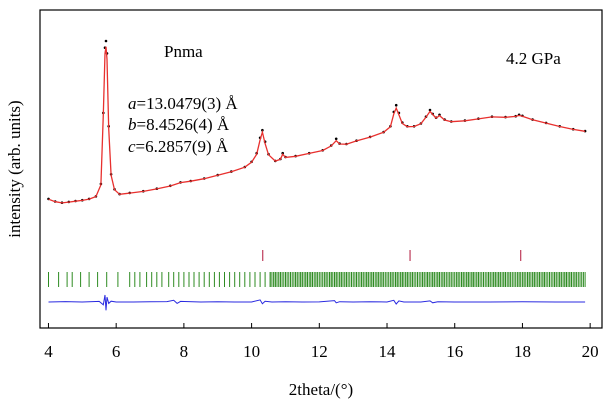 The image size is (607, 403). What do you see at coordinates (188, 103) in the screenshot?
I see `lattice-a-value: =13.0479(3) Å` at bounding box center [188, 103].